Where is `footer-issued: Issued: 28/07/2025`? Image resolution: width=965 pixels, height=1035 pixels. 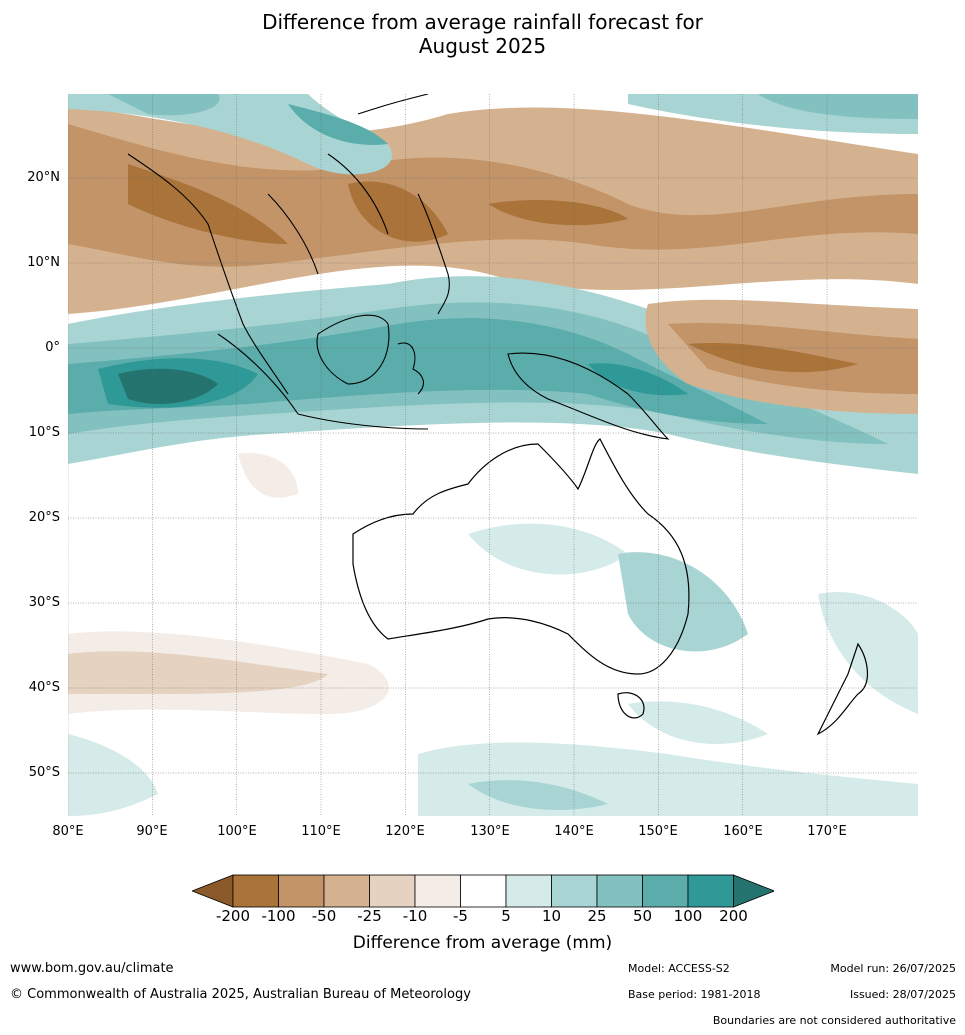 footer-issued: Issued: 28/07/2025 is located at coordinates (902, 994).